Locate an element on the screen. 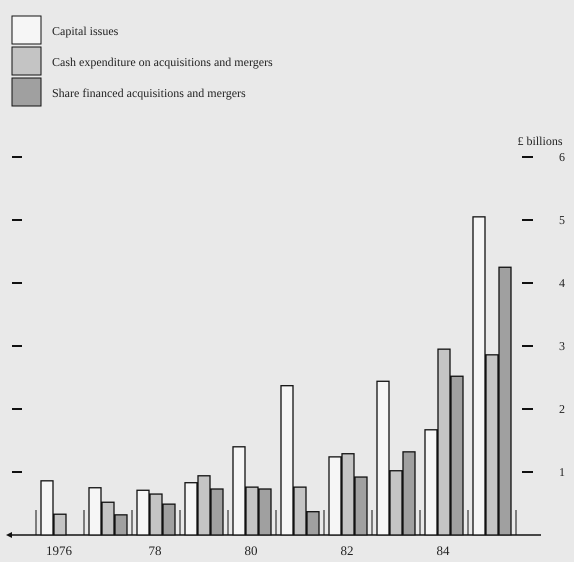 The width and height of the screenshot is (574, 562). y-tick-label: 1 is located at coordinates (562, 472).